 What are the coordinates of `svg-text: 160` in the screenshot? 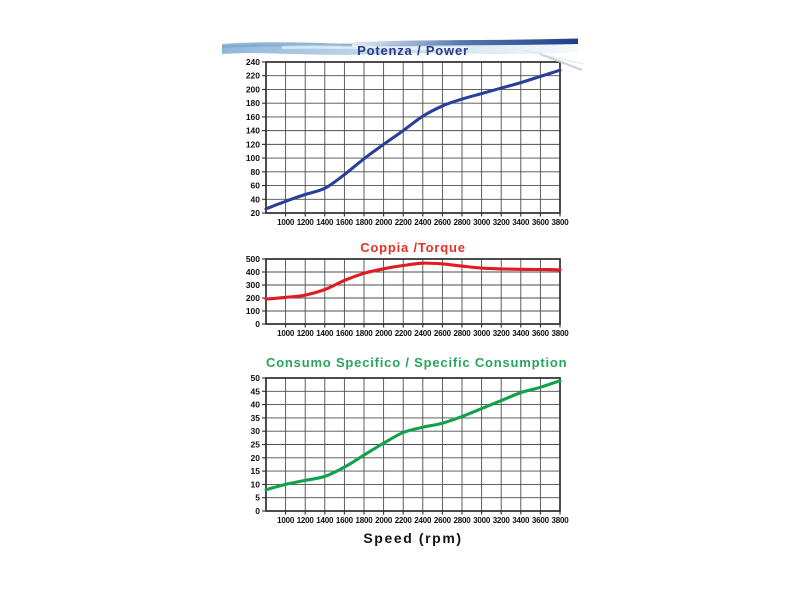 It's located at (253, 117).